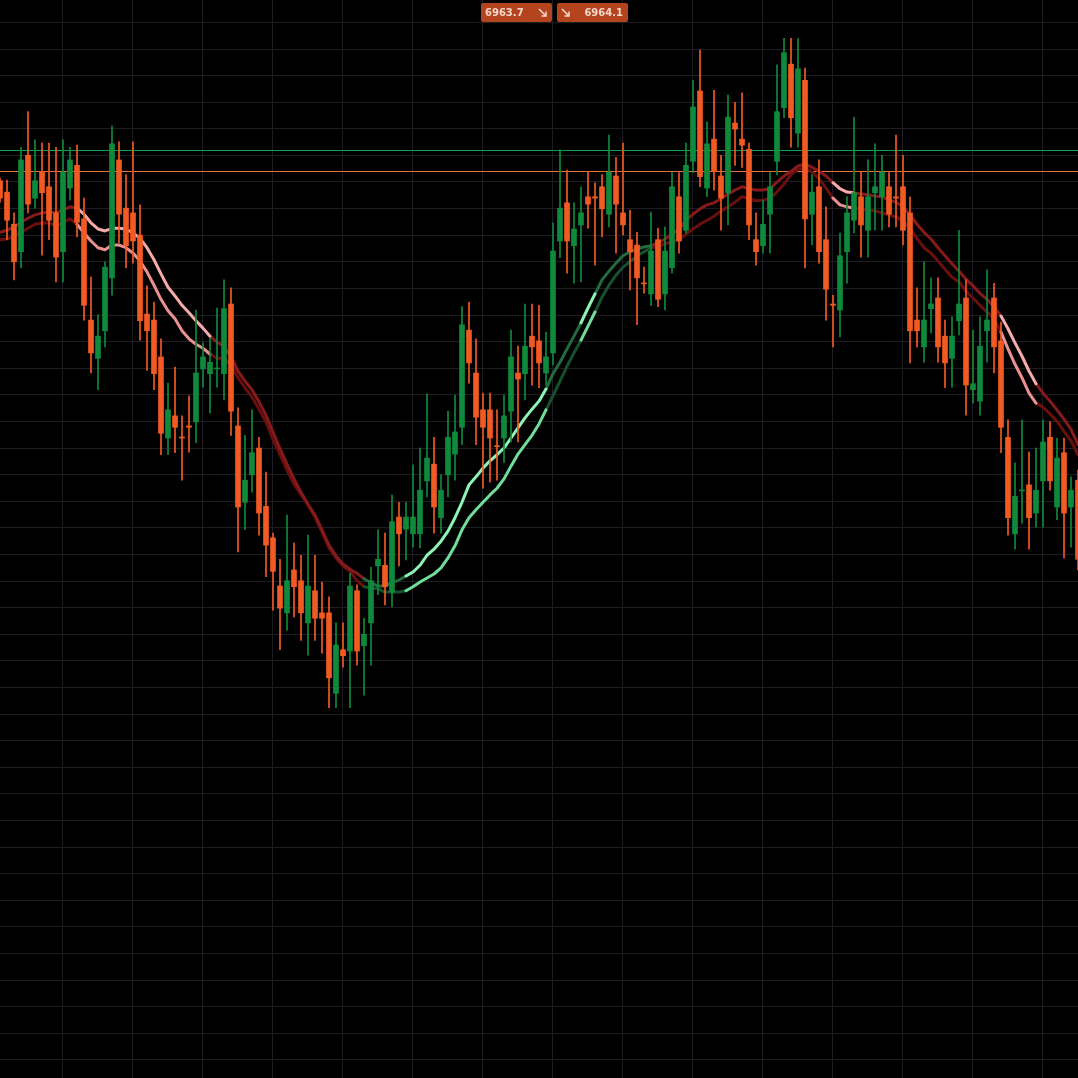 The height and width of the screenshot is (1078, 1078). Describe the element at coordinates (592, 12) in the screenshot. I see `price-badge: 6964.1` at that location.